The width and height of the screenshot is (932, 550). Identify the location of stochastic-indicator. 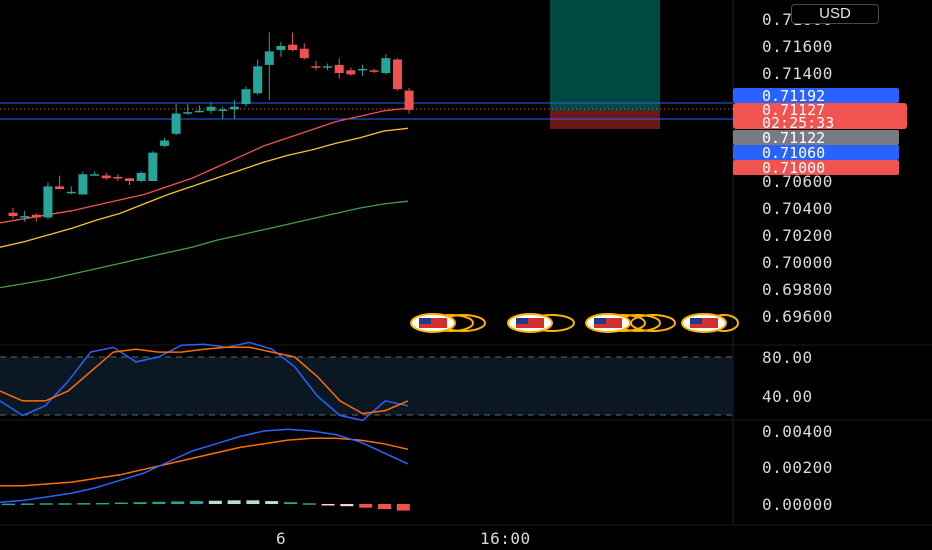
(204, 381).